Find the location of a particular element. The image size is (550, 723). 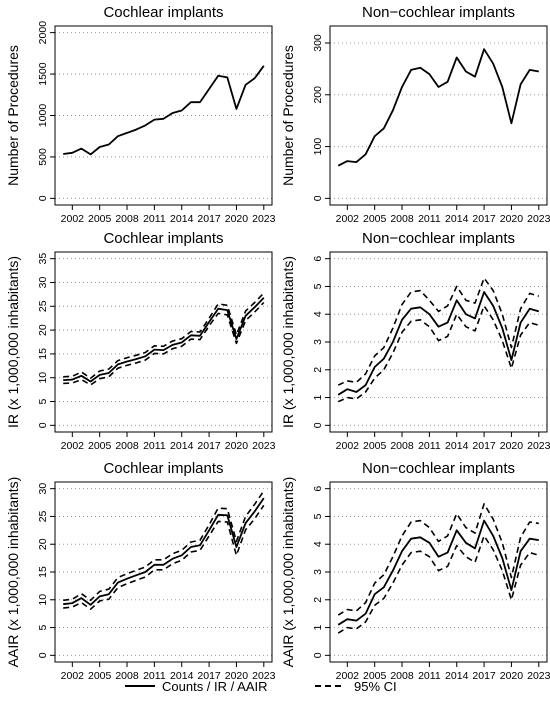

legend-solid-label: Counts / IR / AAIR is located at coordinates (215, 686).